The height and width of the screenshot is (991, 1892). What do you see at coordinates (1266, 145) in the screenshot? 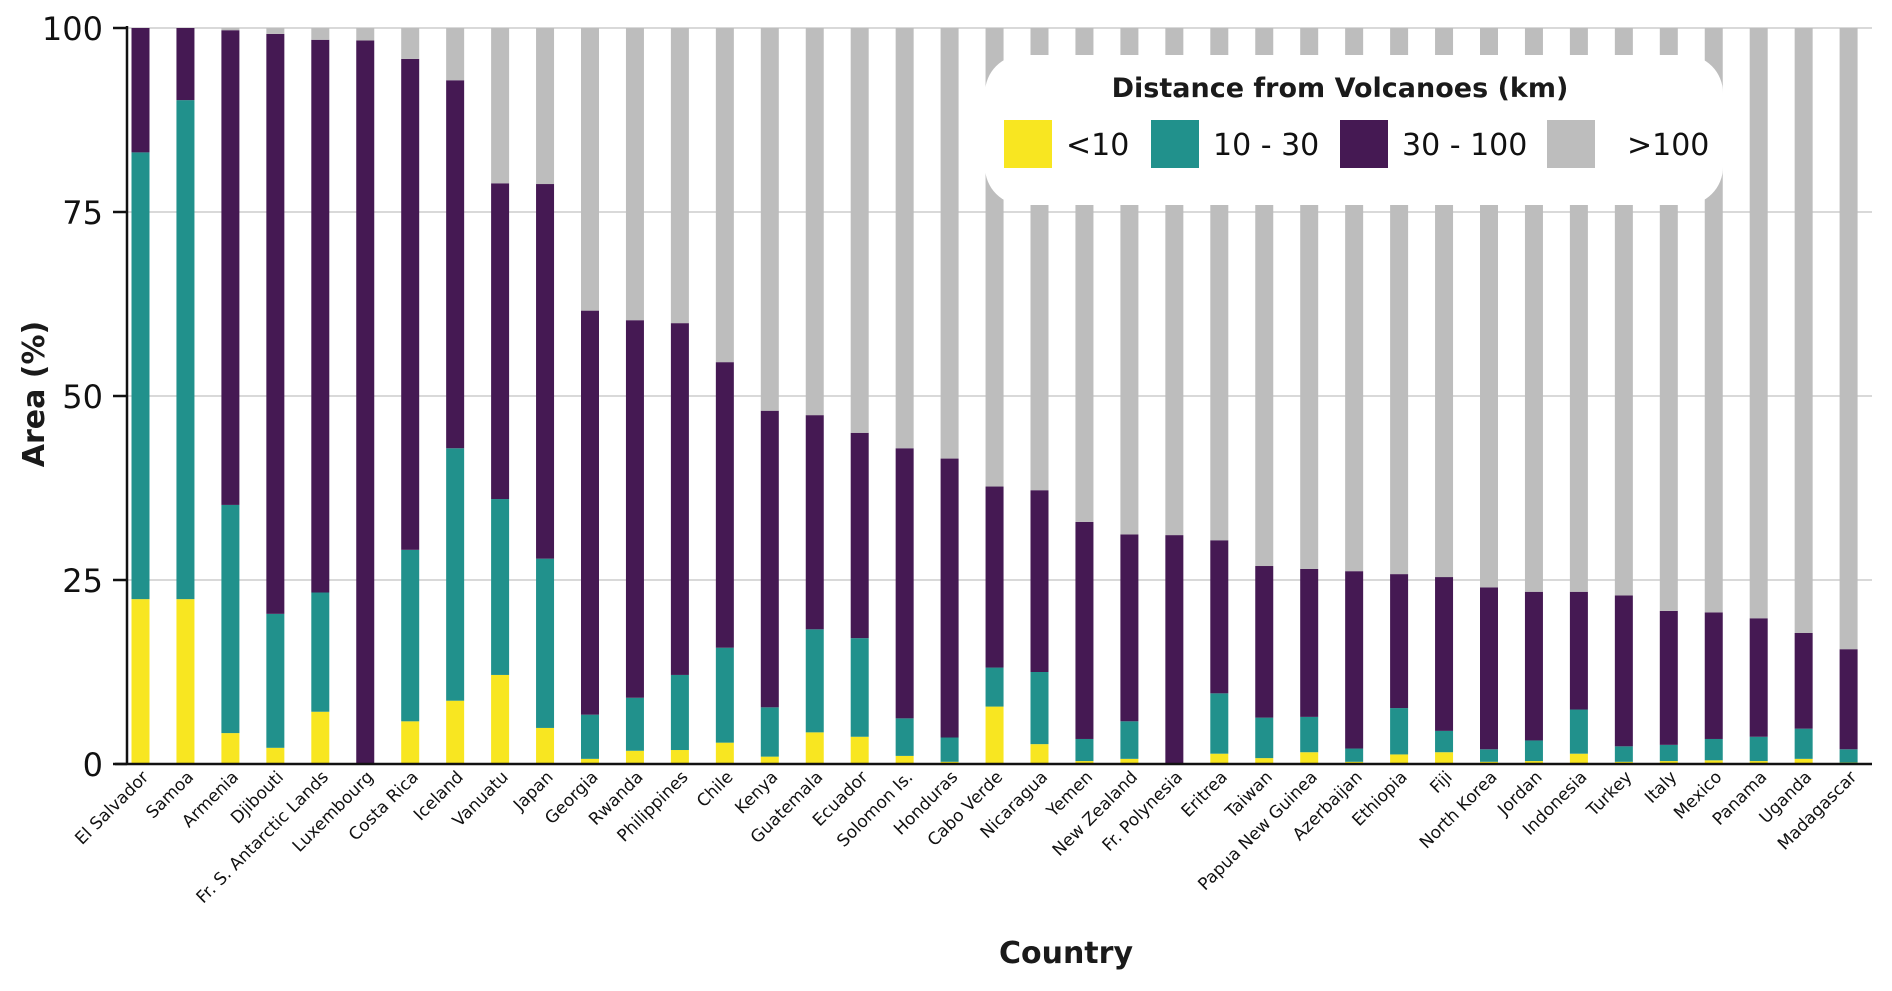
I see `legend-label: 10 - 30` at bounding box center [1266, 145].